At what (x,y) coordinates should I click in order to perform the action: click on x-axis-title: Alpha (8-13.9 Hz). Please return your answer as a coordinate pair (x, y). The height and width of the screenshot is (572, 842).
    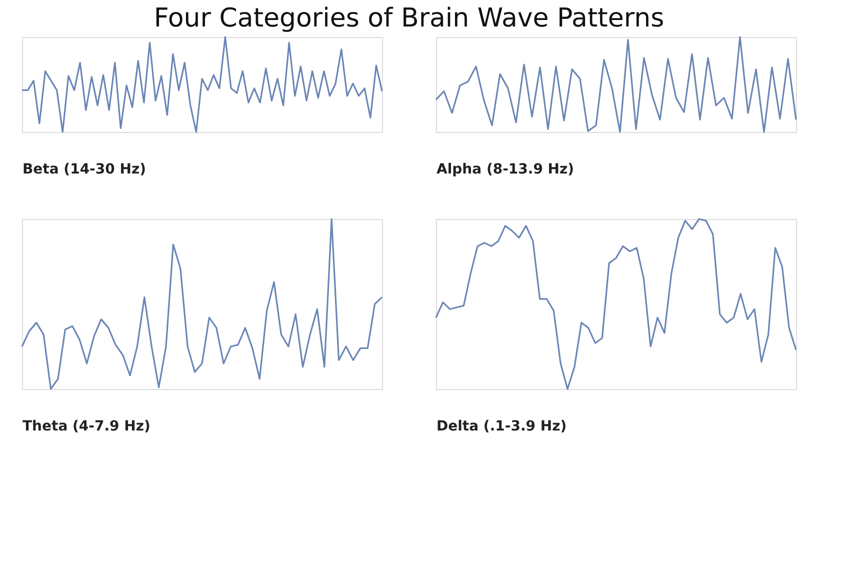
    Looking at the image, I should click on (505, 170).